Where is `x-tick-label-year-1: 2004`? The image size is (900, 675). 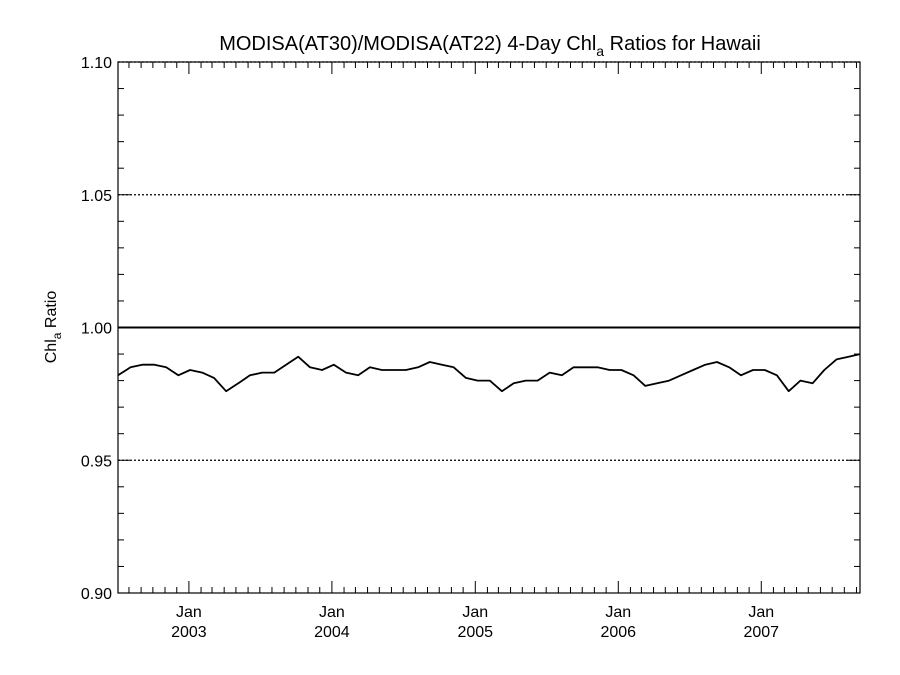
x-tick-label-year-1: 2004 is located at coordinates (332, 632).